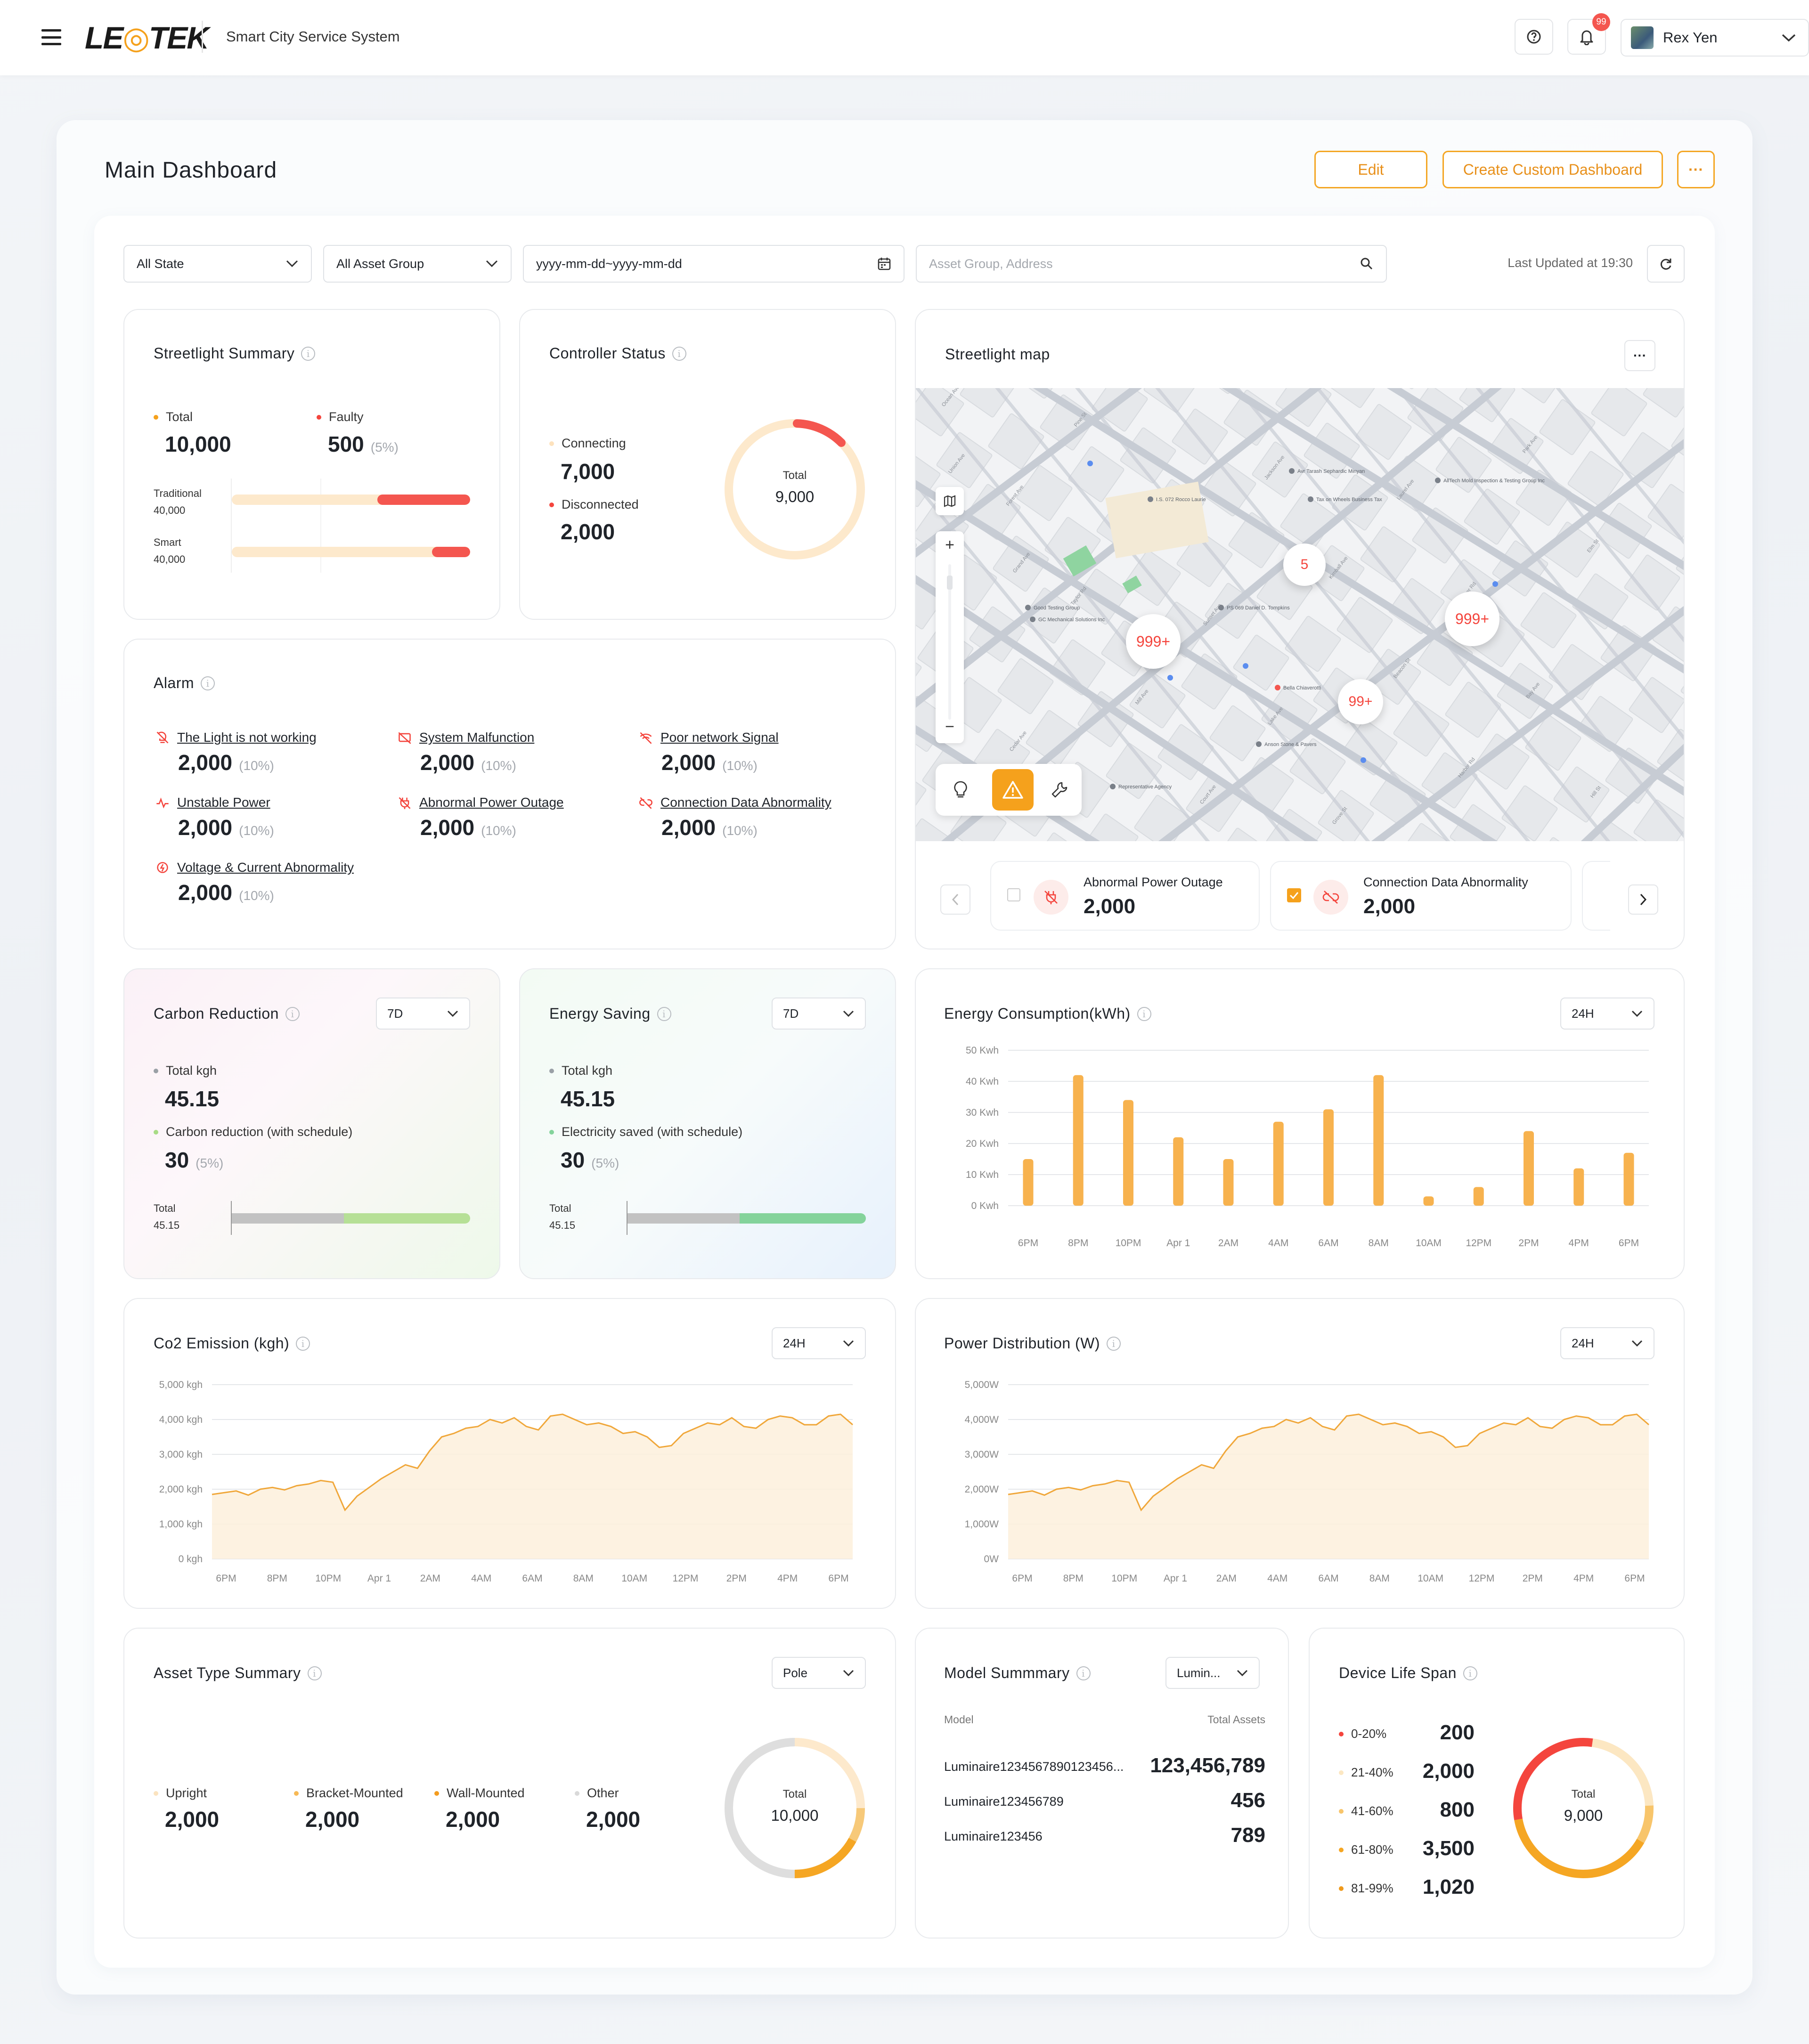 The image size is (1809, 2044). I want to click on total-value: 10,000, so click(198, 444).